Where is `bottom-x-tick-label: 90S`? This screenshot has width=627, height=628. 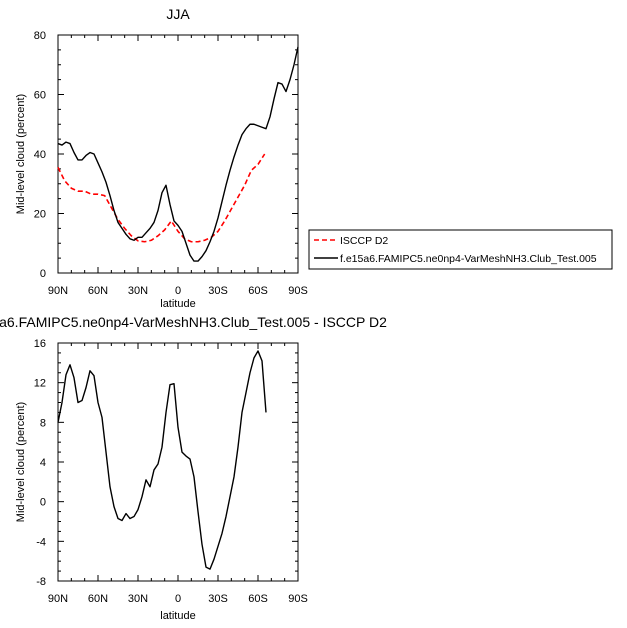 bottom-x-tick-label: 90S is located at coordinates (298, 599).